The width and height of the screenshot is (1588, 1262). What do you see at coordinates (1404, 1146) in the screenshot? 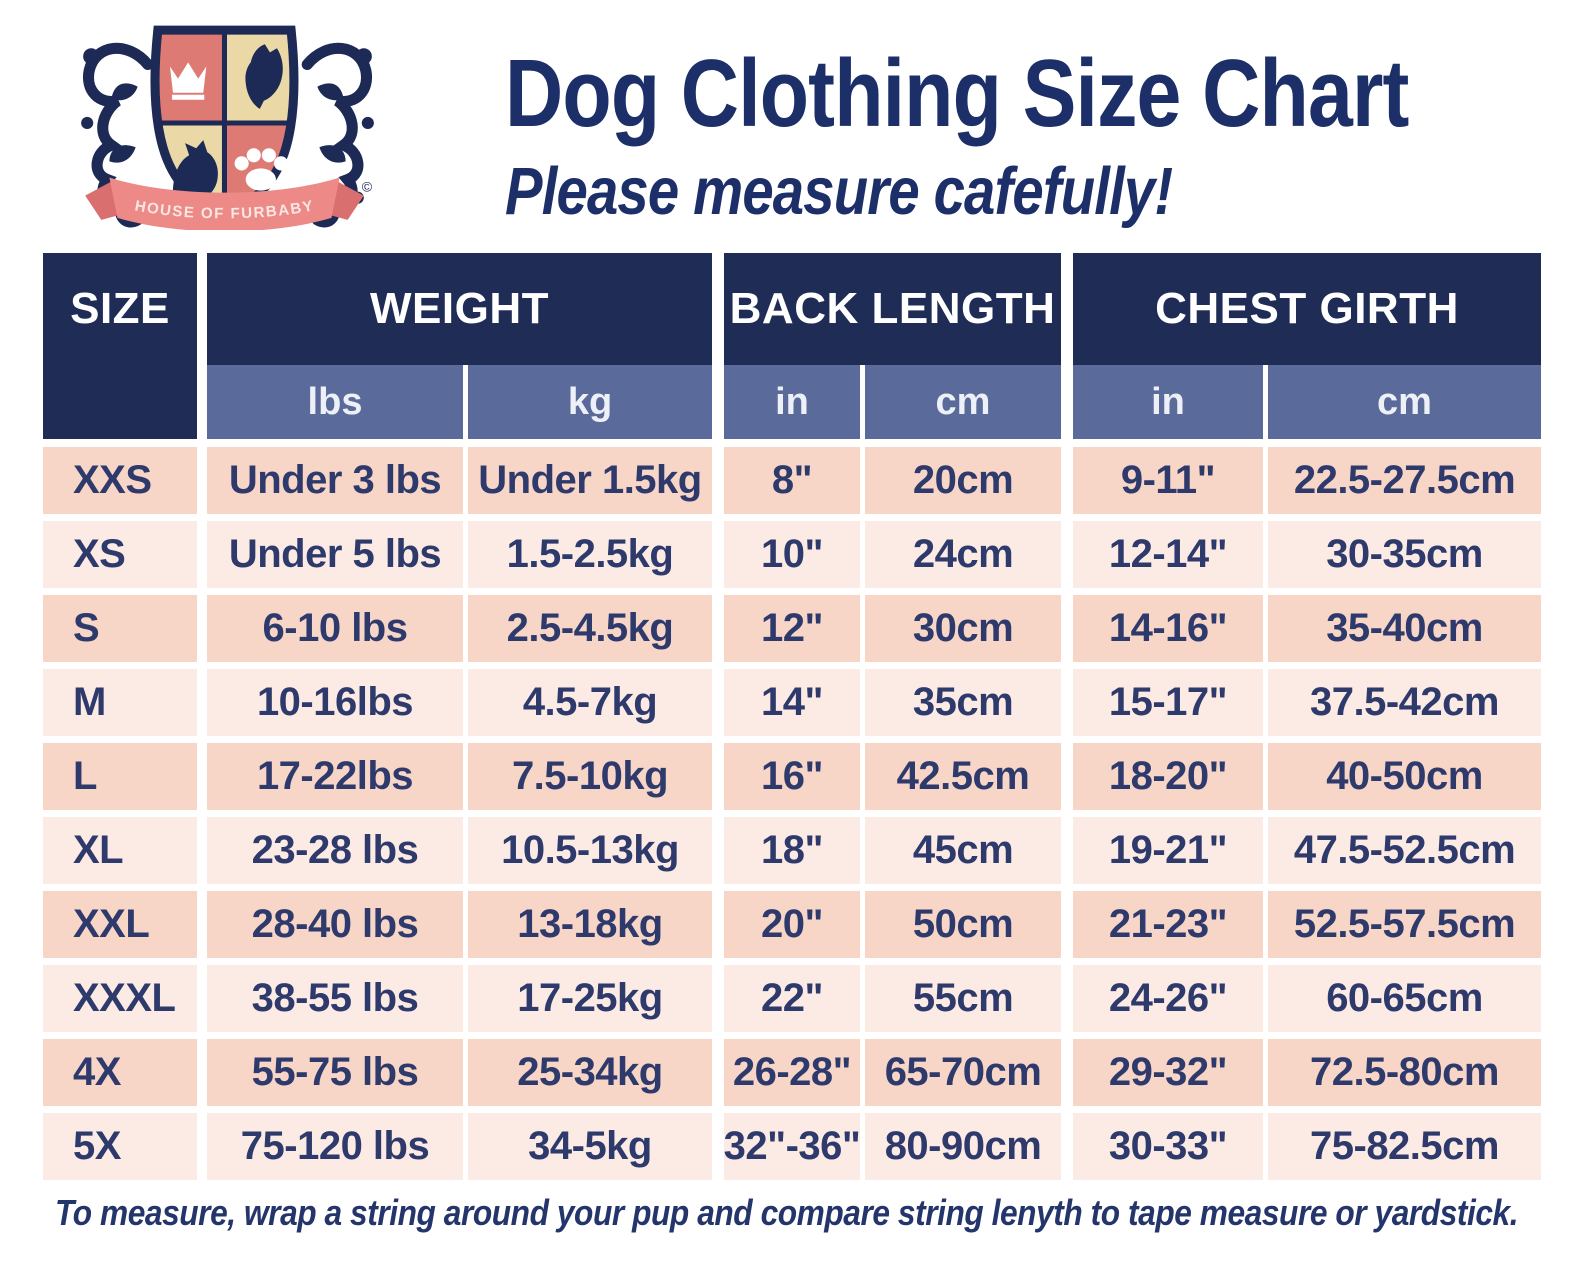
I see `cell-chest-cm: 75-82.5cm` at bounding box center [1404, 1146].